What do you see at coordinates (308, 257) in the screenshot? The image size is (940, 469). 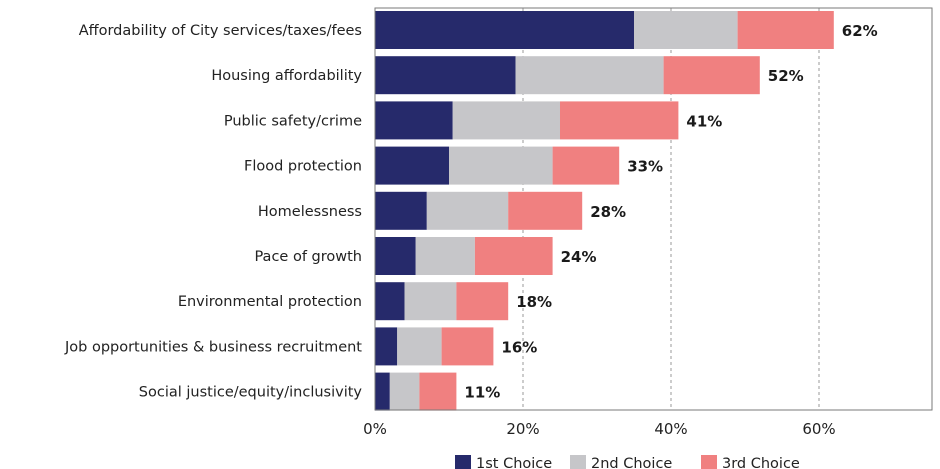 I see `category-label: Pace of growth` at bounding box center [308, 257].